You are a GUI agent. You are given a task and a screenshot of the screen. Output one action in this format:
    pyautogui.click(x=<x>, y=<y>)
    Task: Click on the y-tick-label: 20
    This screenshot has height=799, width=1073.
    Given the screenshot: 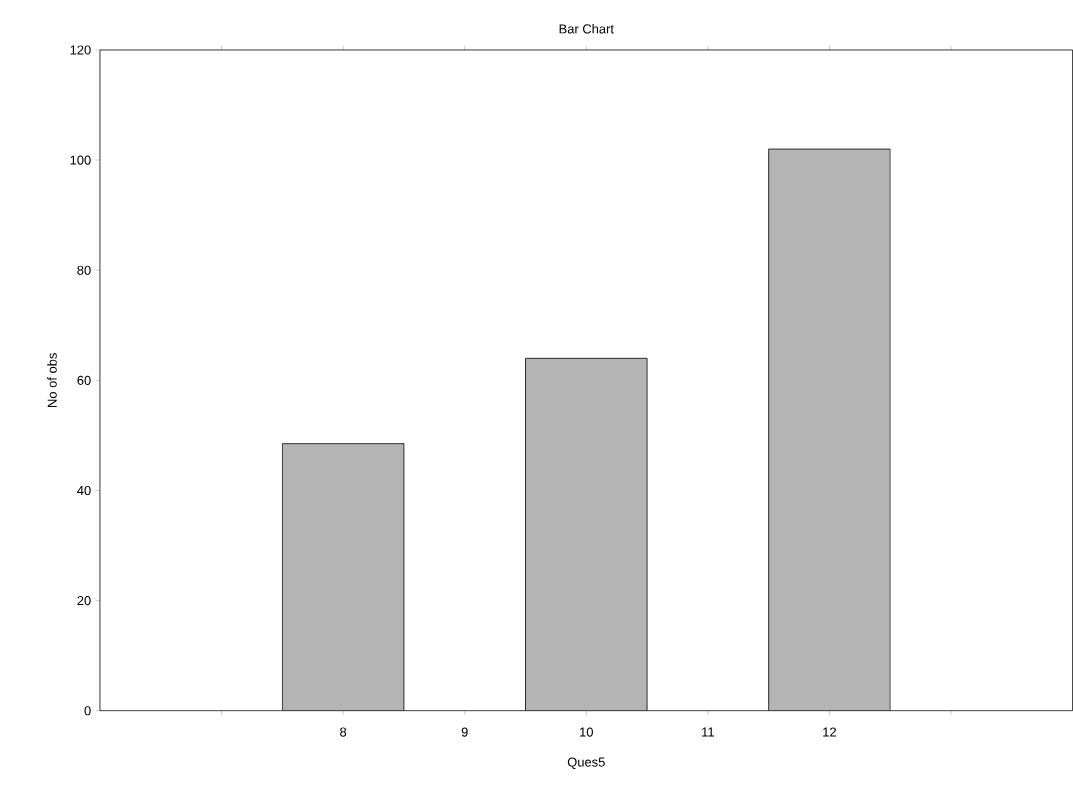 What is the action you would take?
    pyautogui.click(x=84, y=601)
    